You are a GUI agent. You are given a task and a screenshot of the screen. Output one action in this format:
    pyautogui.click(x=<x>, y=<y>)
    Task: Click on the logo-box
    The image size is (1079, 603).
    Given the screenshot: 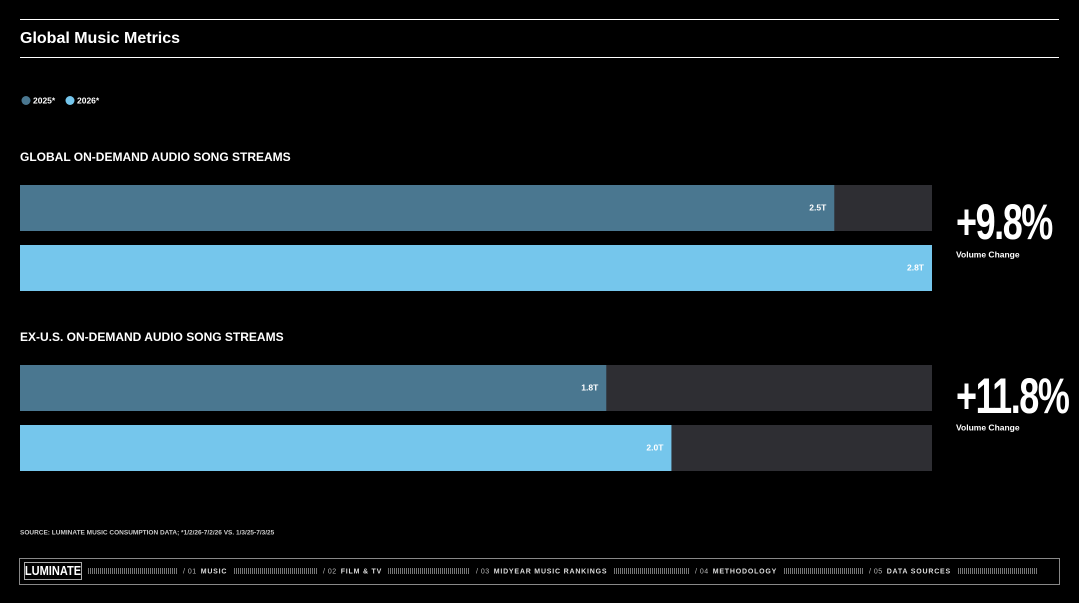 What is the action you would take?
    pyautogui.click(x=53, y=571)
    